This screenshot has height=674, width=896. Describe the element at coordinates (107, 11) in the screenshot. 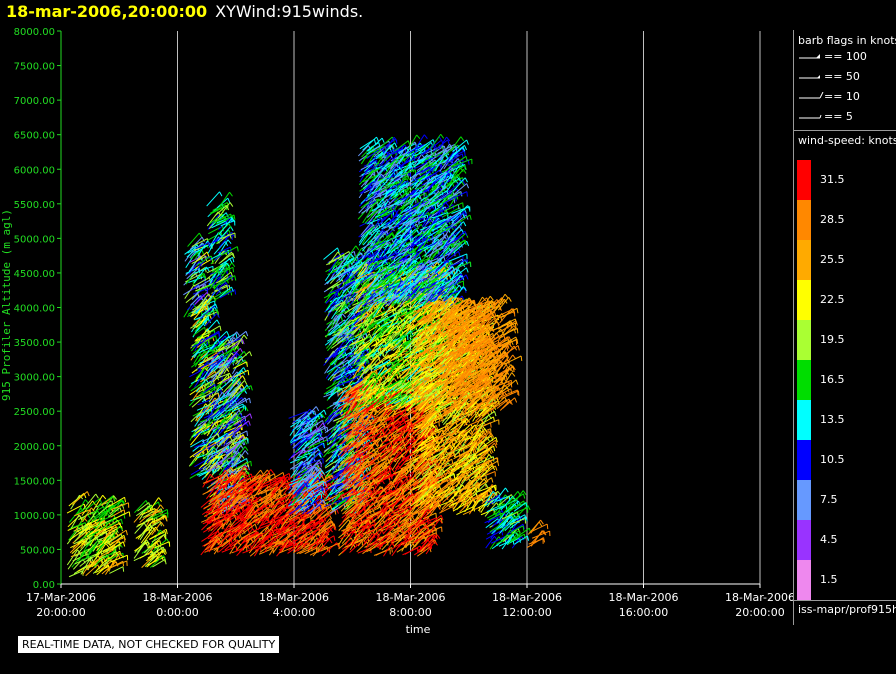

I see `title-date: 18-mar-2006,20:00:00` at that location.